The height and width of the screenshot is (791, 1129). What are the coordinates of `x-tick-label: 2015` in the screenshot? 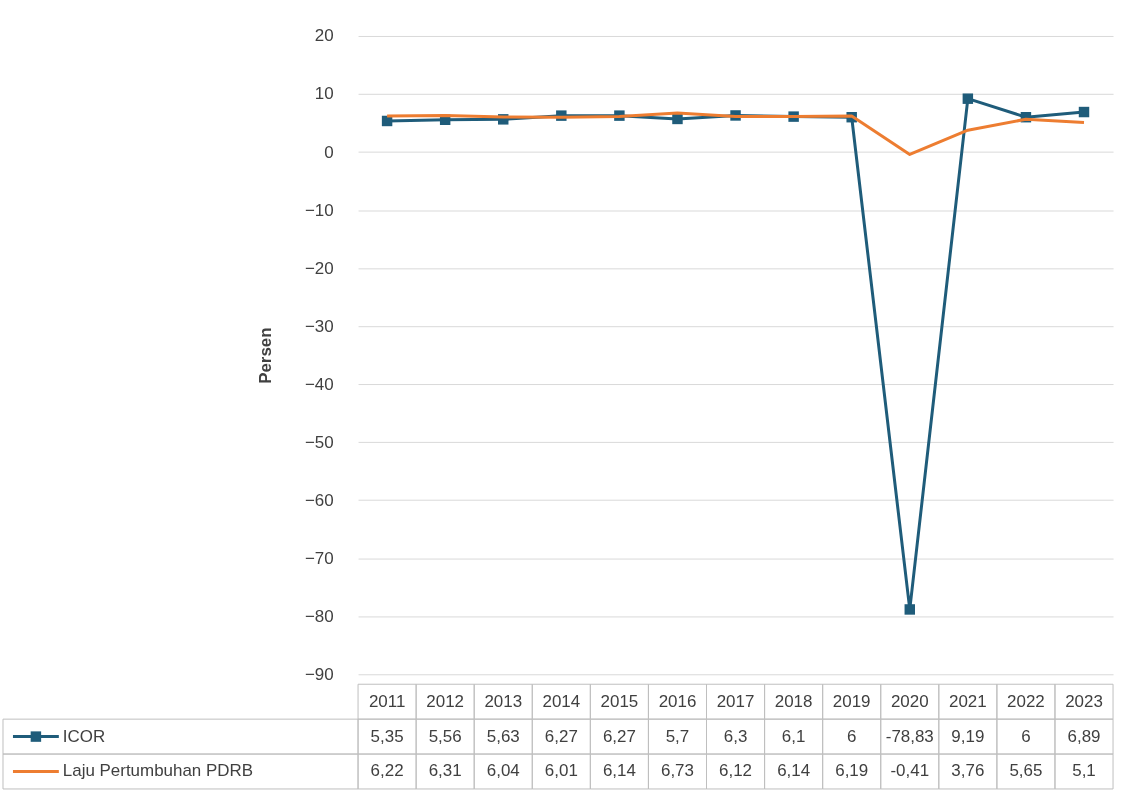 It's located at (619, 701).